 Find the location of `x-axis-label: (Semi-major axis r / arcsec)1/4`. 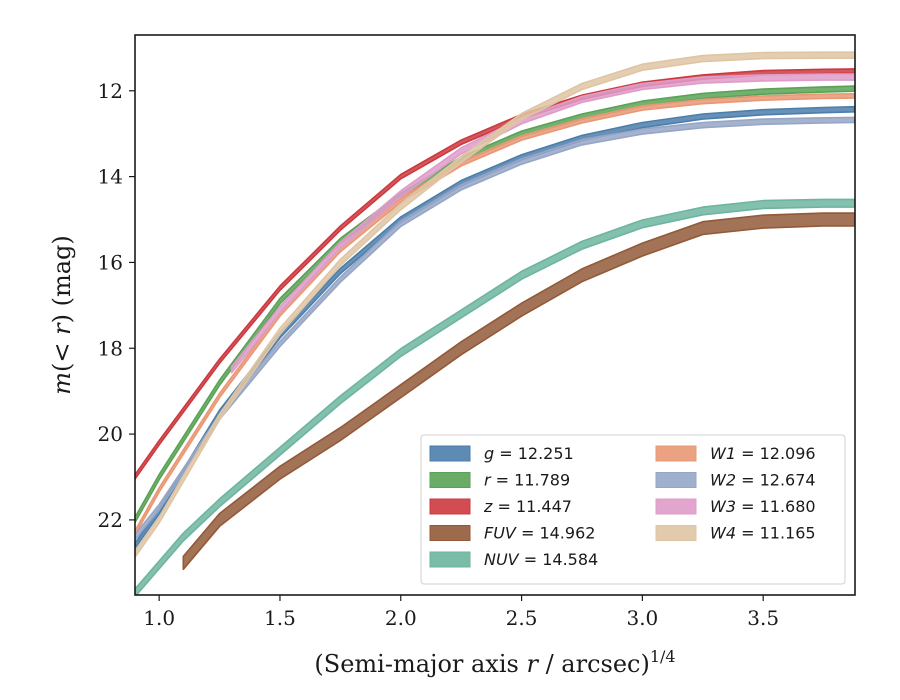

x-axis-label: (Semi-major axis r / arcsec)1/4 is located at coordinates (494, 662).